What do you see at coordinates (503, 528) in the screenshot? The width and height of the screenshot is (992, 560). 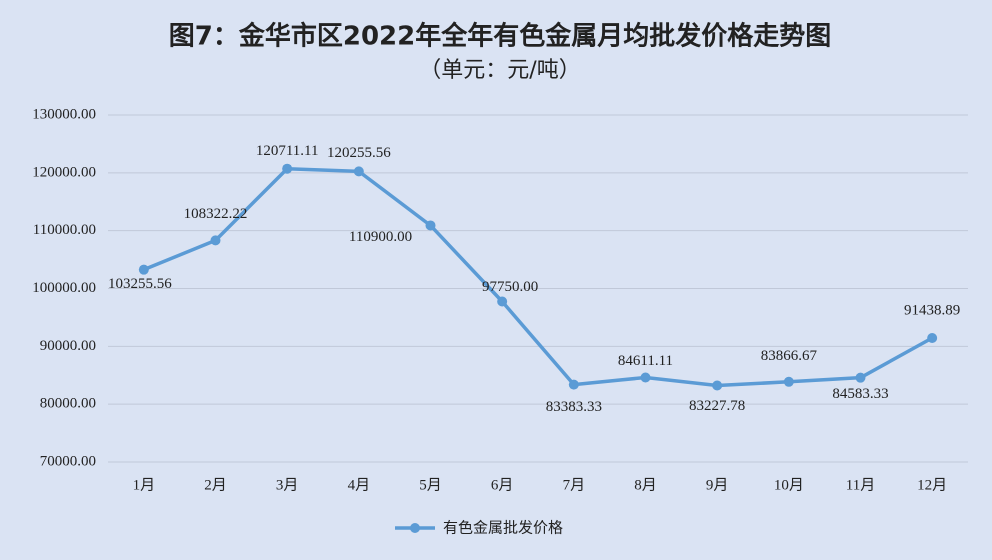 I see `legend-label: 有色金属批发价格` at bounding box center [503, 528].